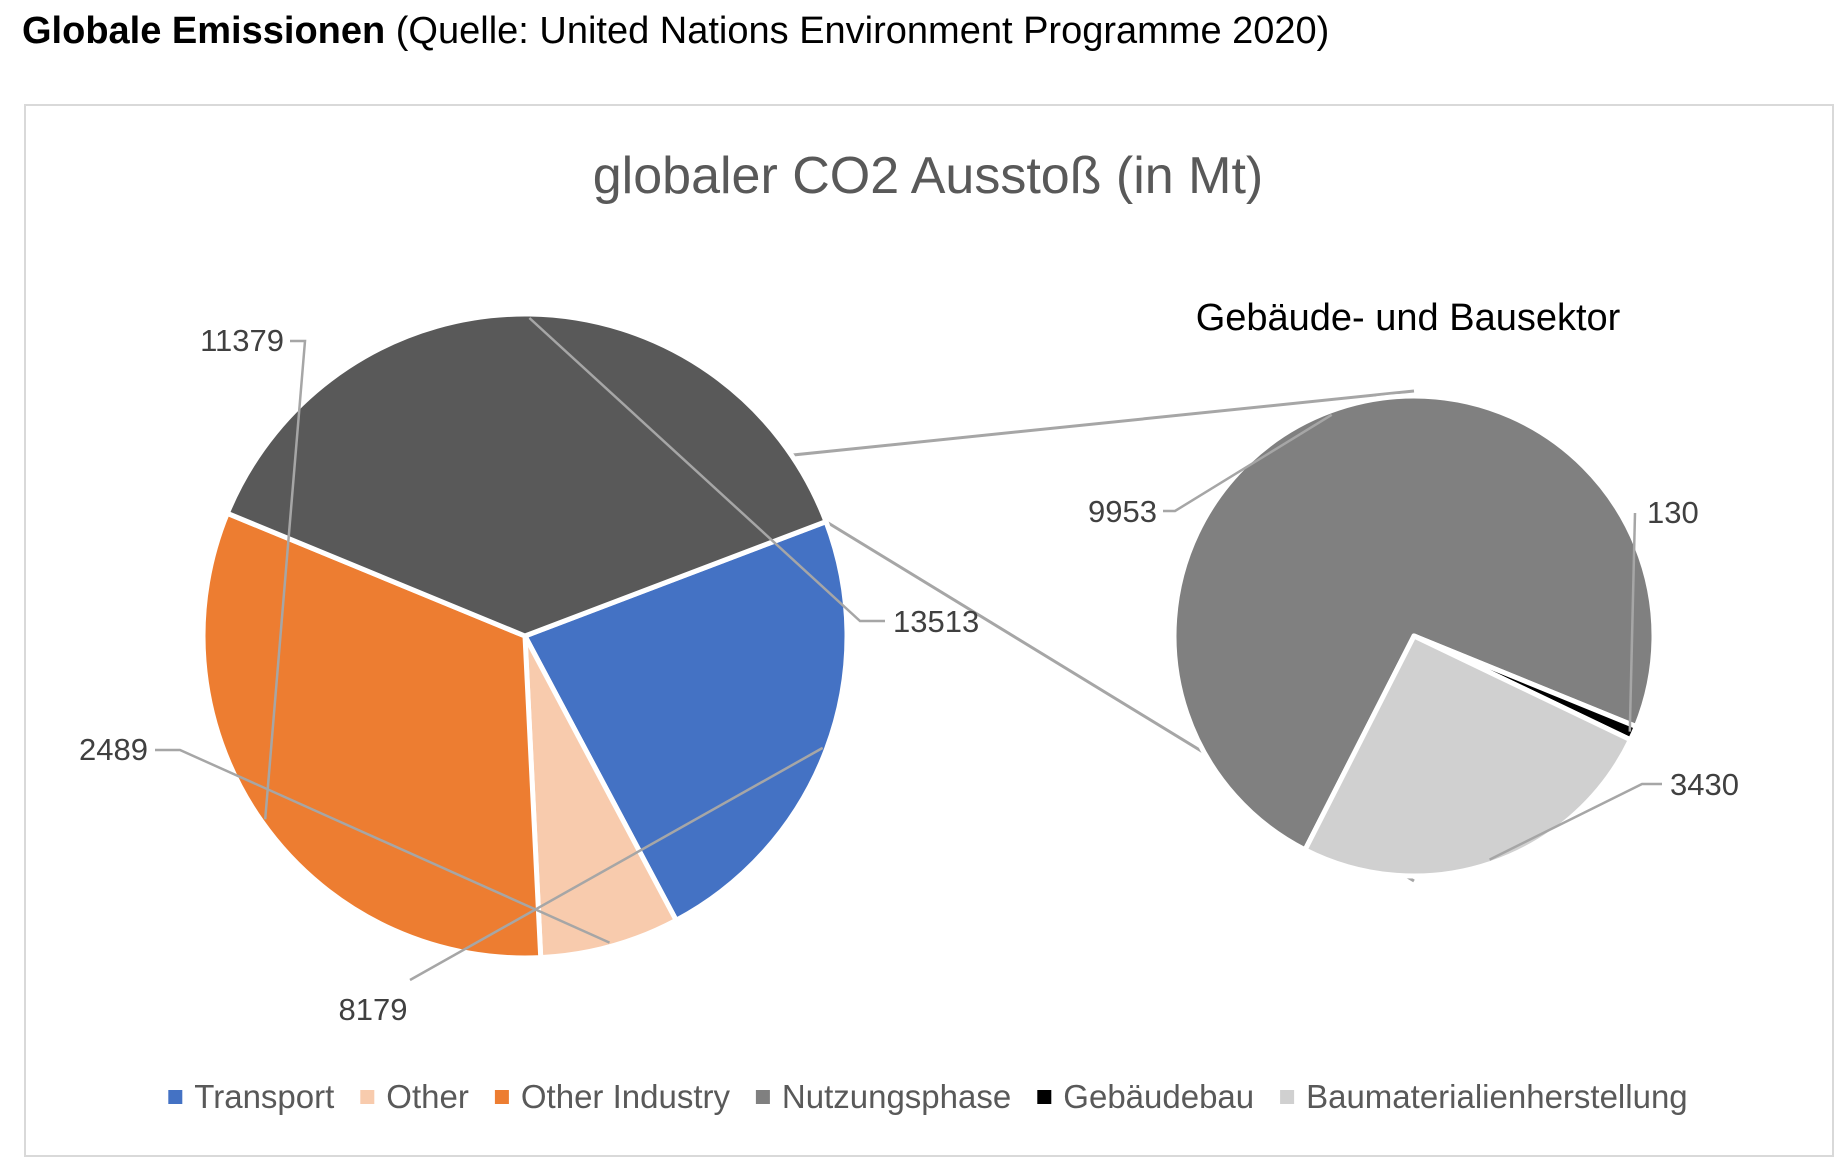 The height and width of the screenshot is (1167, 1834). Describe the element at coordinates (896, 1096) in the screenshot. I see `legend-label-nutzungsphase: Nutzungsphase` at that location.